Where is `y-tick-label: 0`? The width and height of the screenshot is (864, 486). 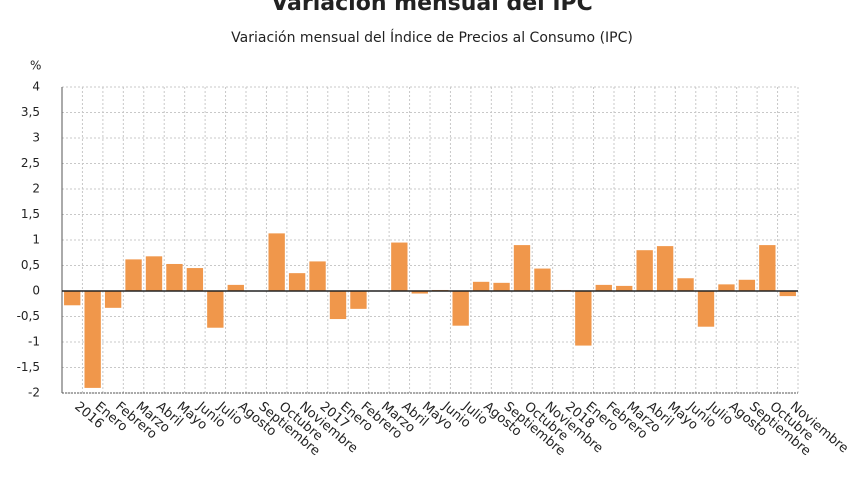 y-tick-label: 0 is located at coordinates (36, 291).